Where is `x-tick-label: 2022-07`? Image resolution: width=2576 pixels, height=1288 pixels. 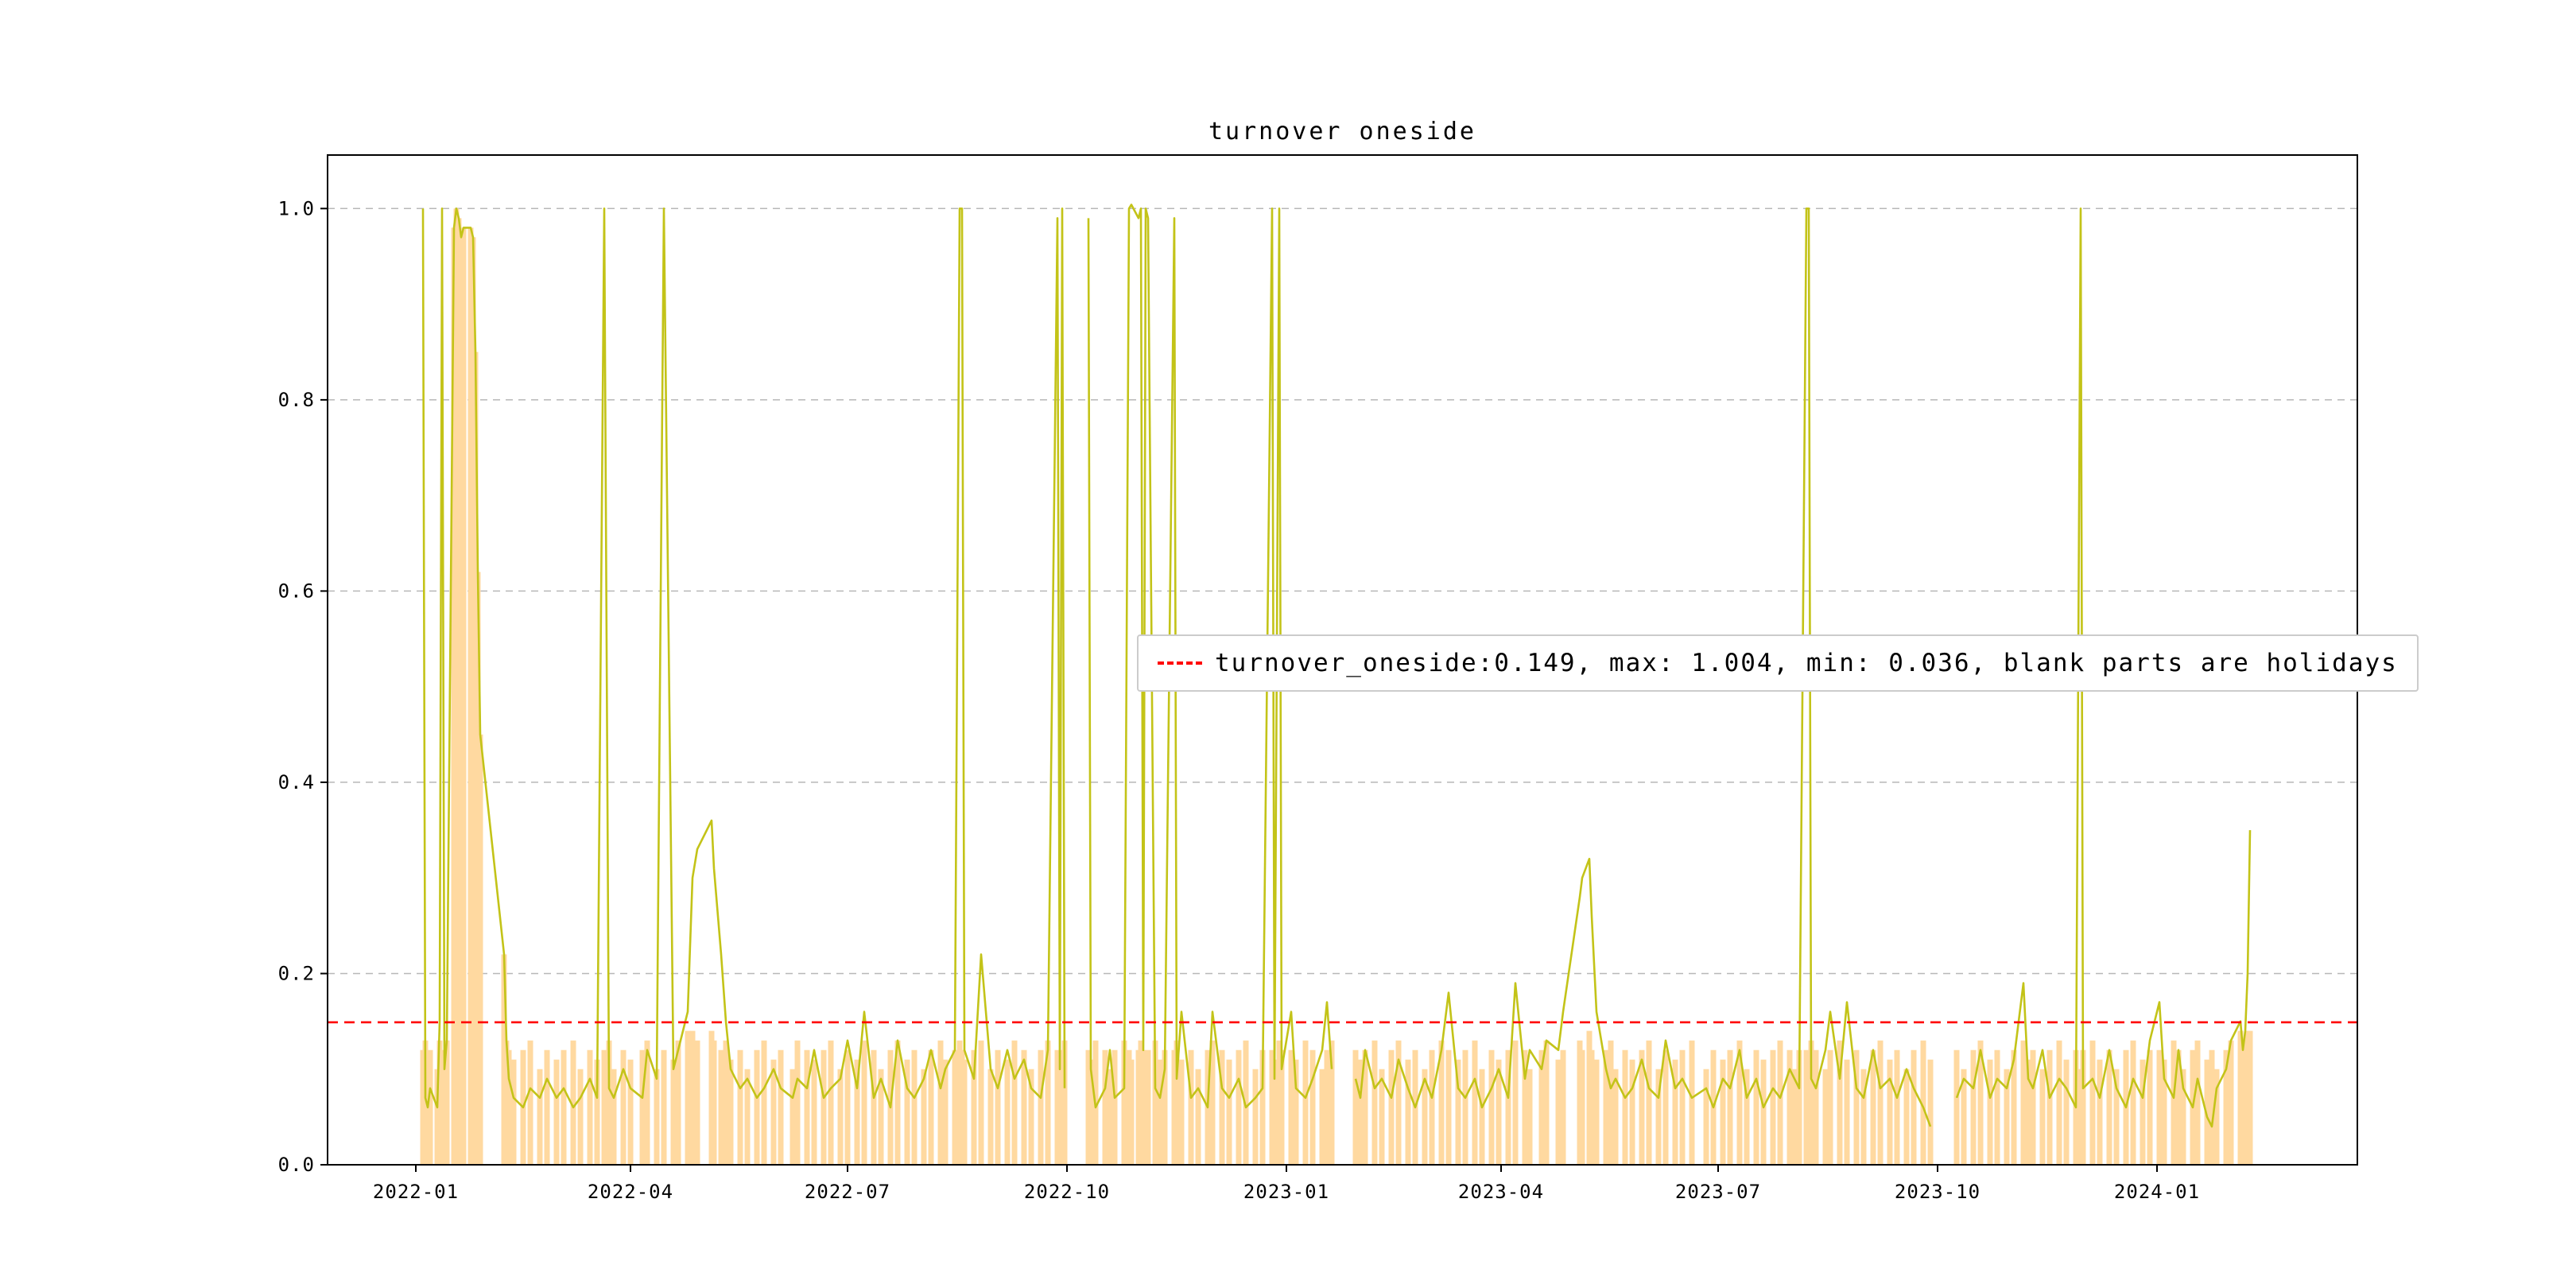 x-tick-label: 2022-07 is located at coordinates (847, 1192).